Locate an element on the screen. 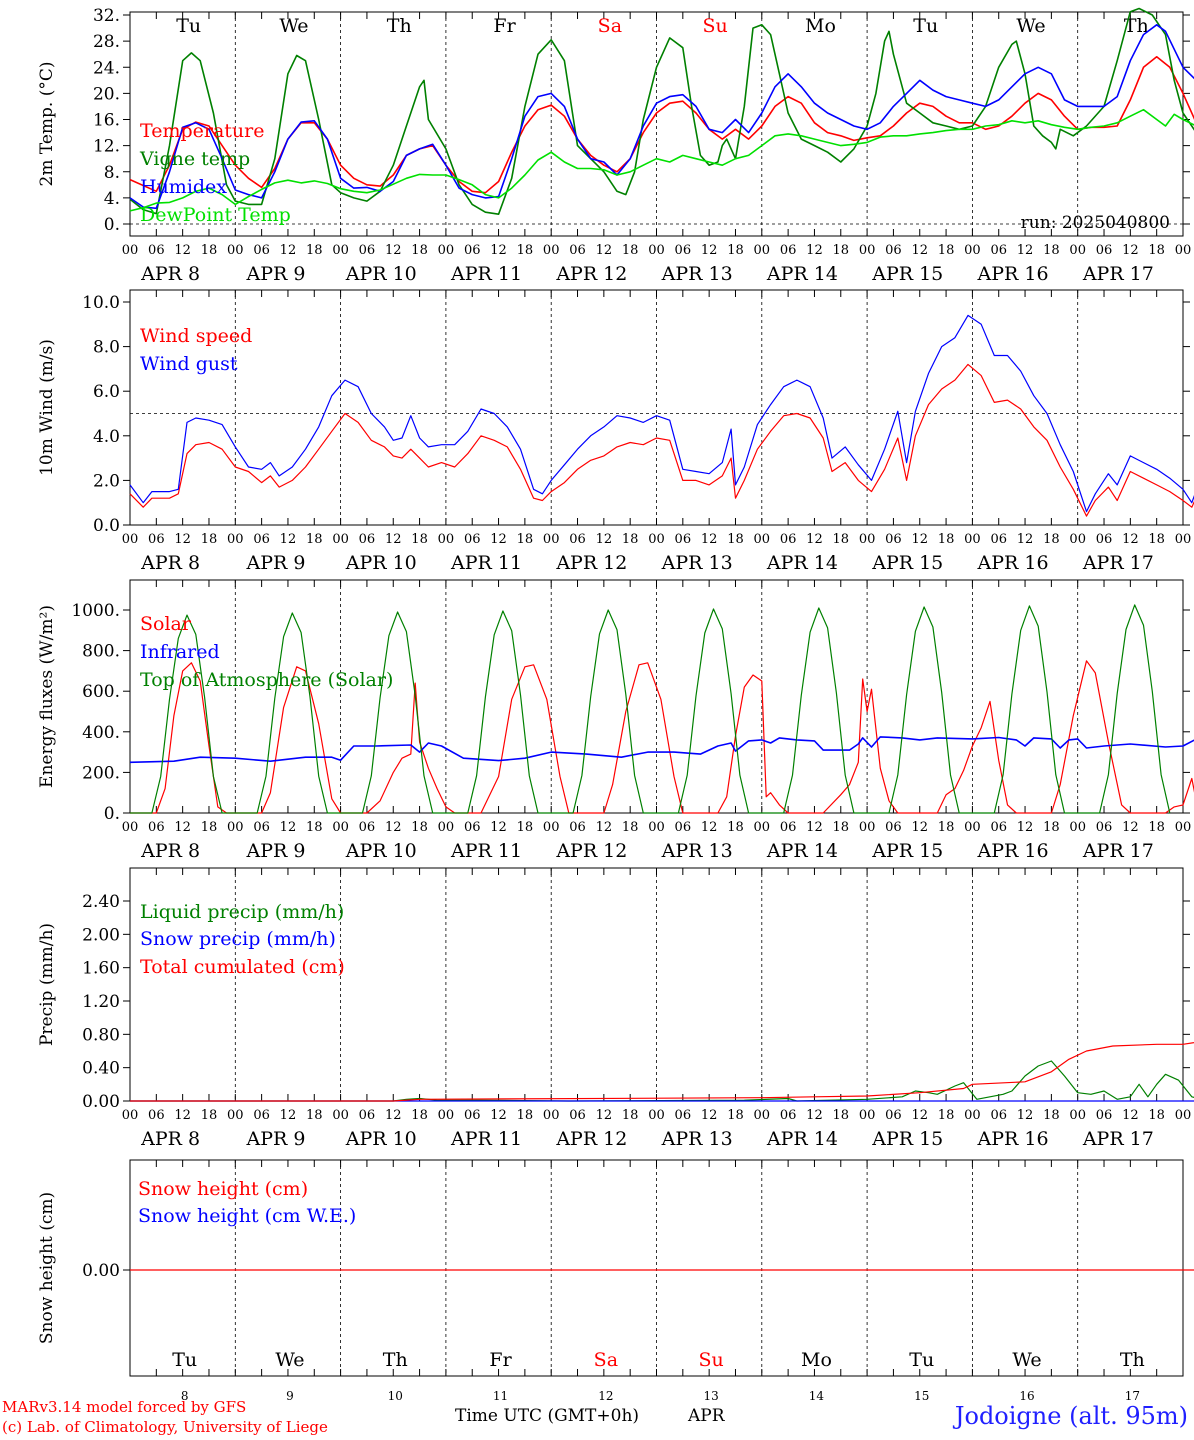 The image size is (1194, 1440). y-tick-label: 6.0 is located at coordinates (106, 392).